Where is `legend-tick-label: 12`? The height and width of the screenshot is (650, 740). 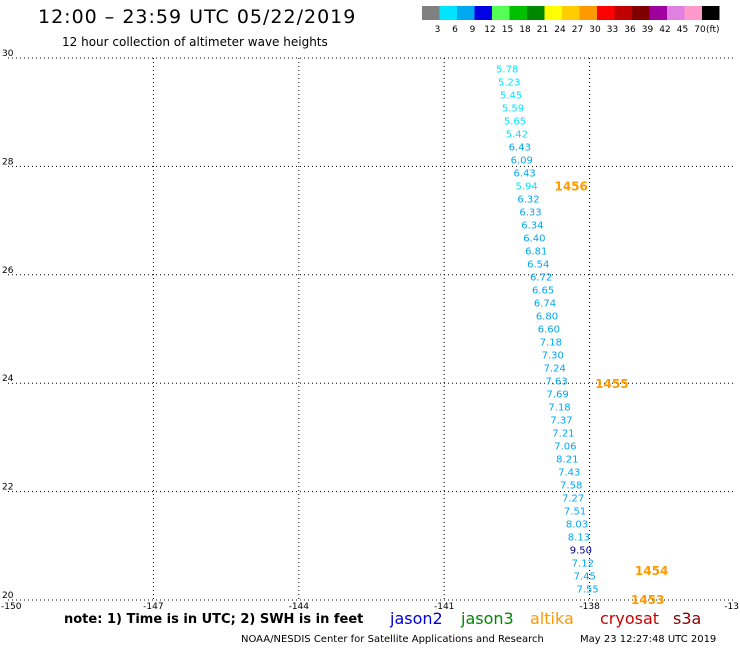
legend-tick-label: 12 is located at coordinates (489, 30).